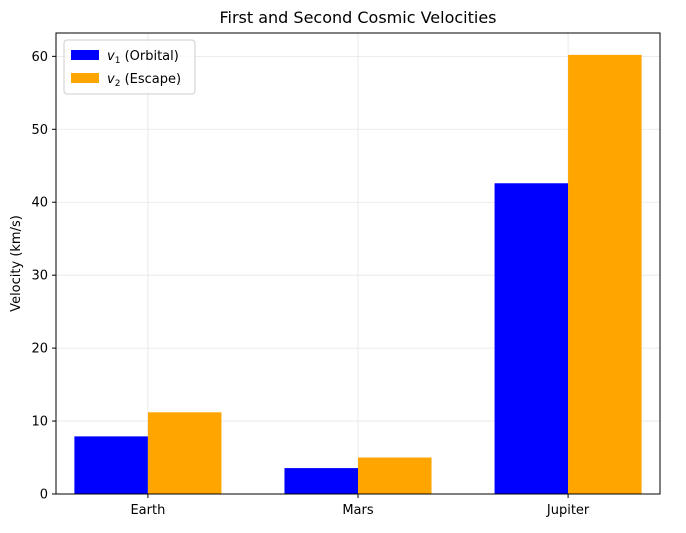 Image resolution: width=686 pixels, height=533 pixels. Describe the element at coordinates (395, 475) in the screenshot. I see `bar-escape-mars` at that location.